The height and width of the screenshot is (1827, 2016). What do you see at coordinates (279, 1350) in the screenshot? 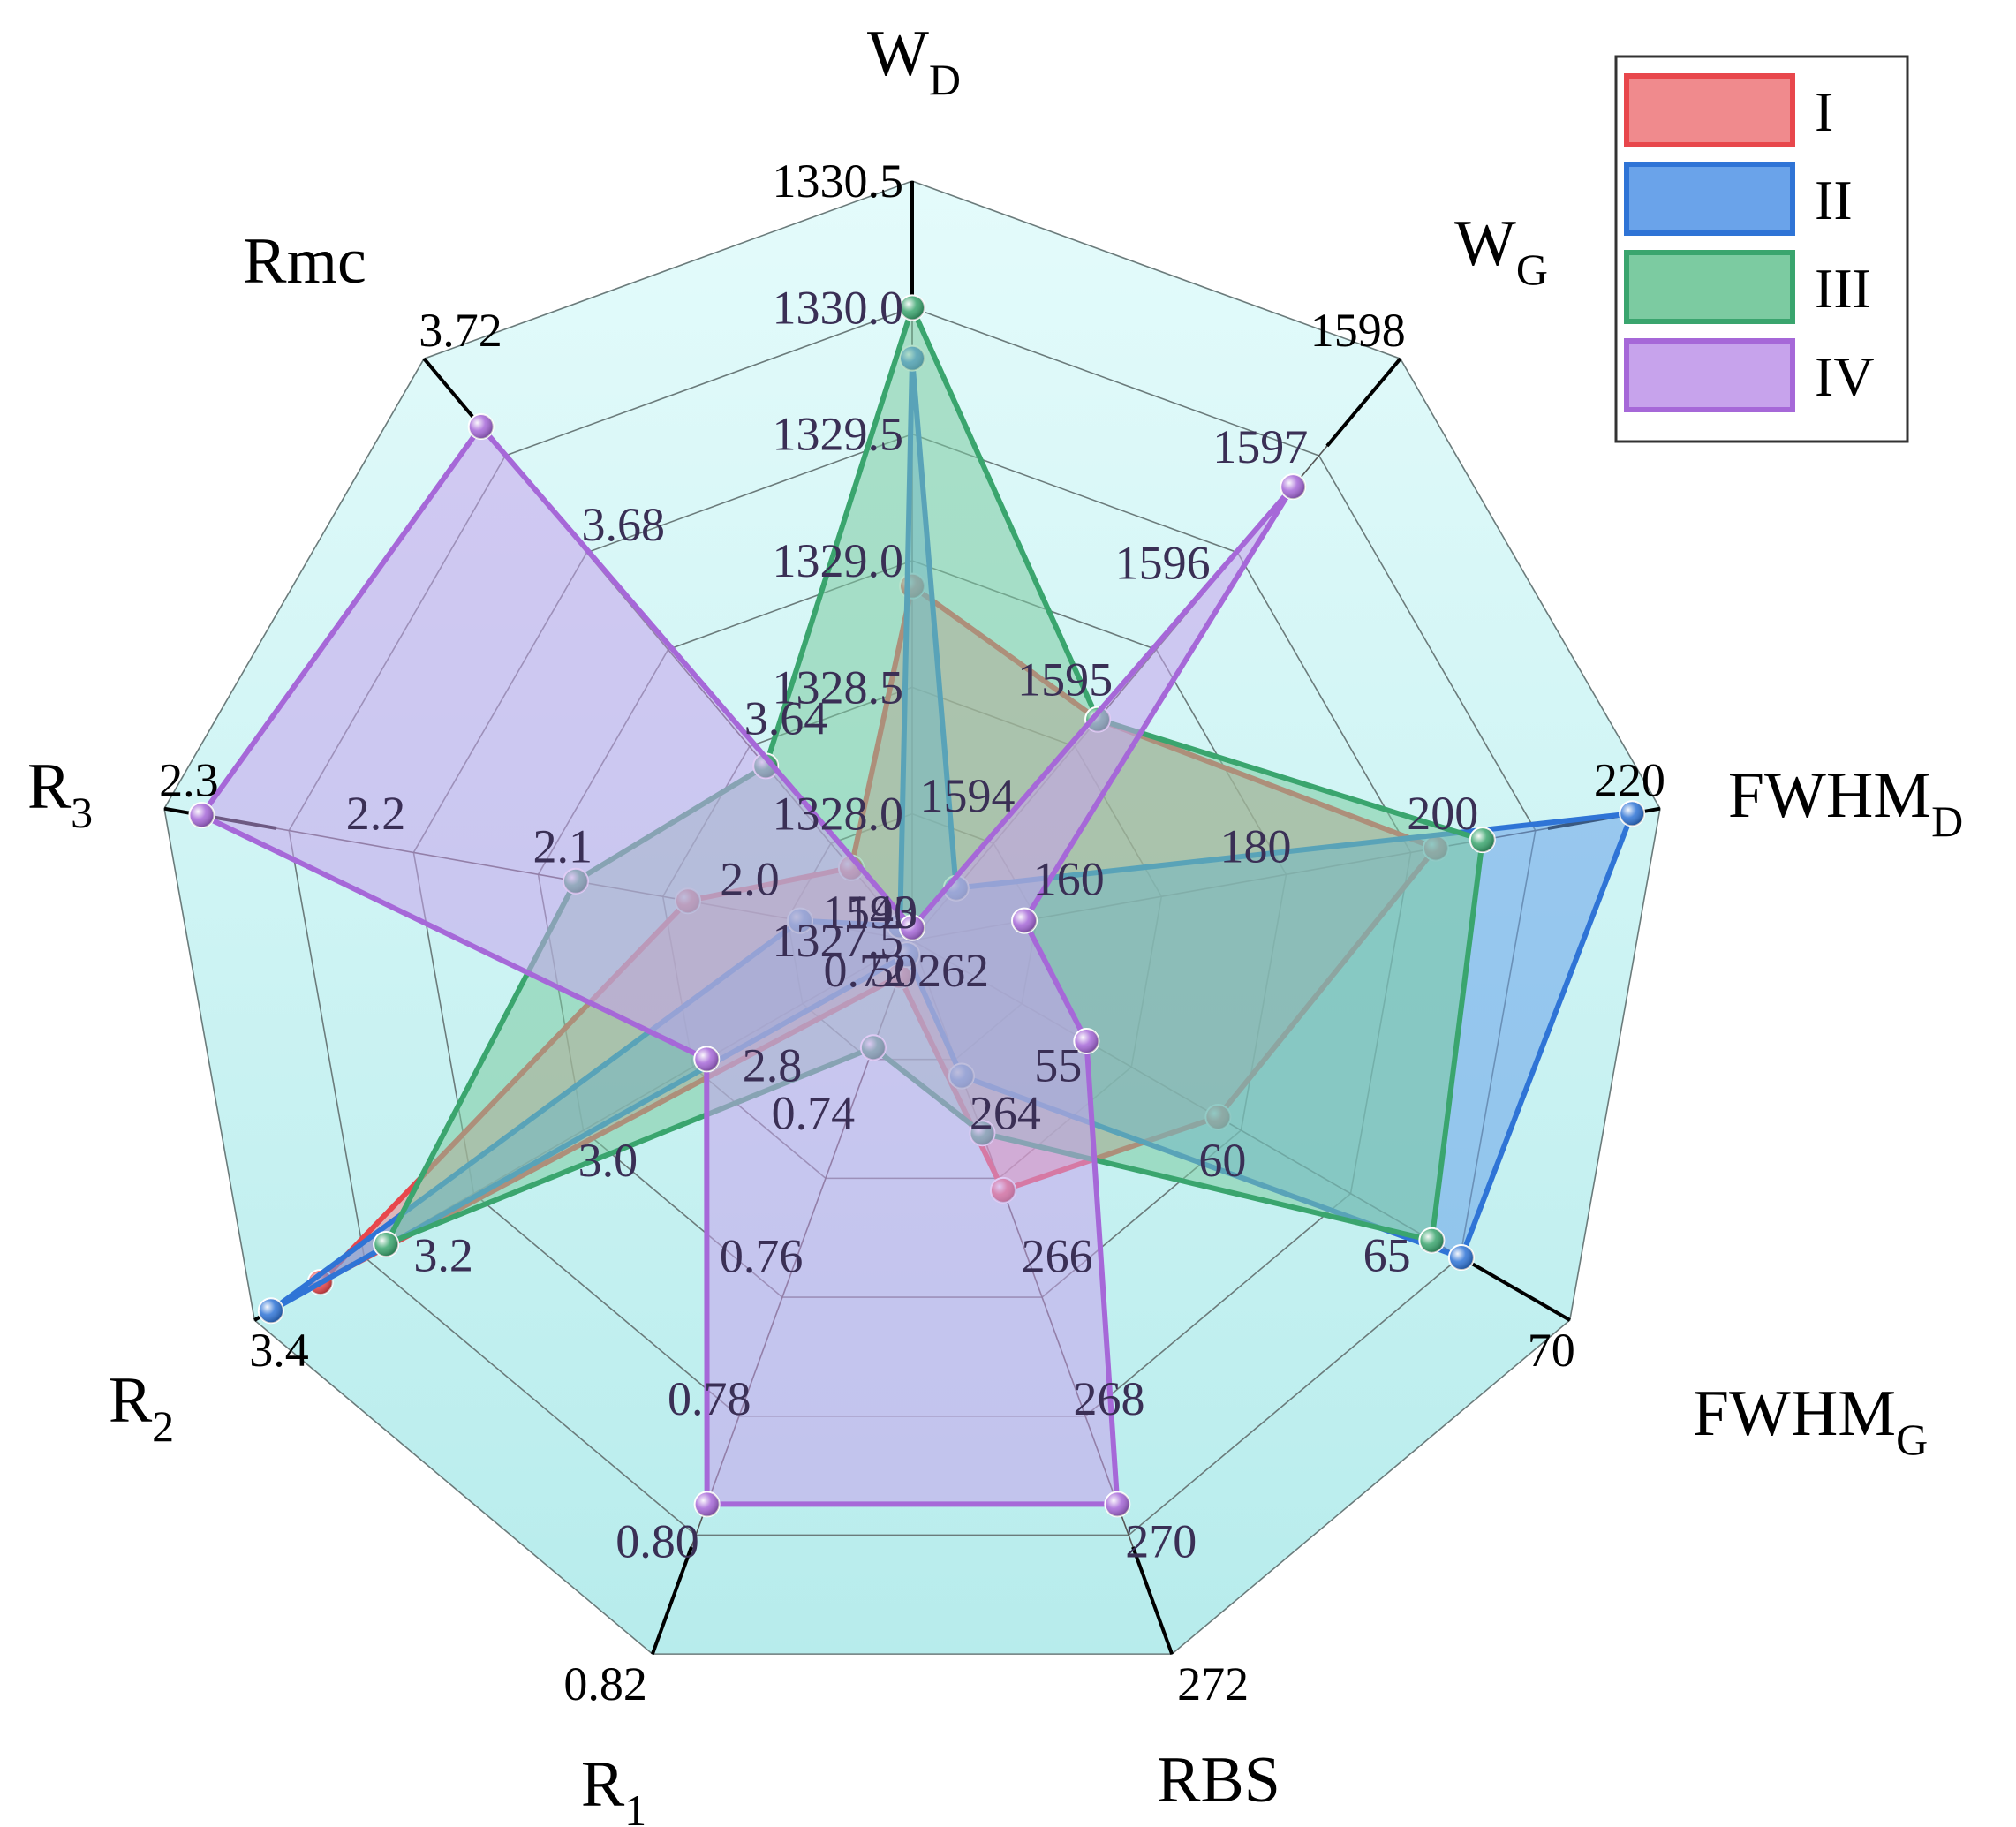
I see `tick-label: 3.4` at bounding box center [279, 1350].